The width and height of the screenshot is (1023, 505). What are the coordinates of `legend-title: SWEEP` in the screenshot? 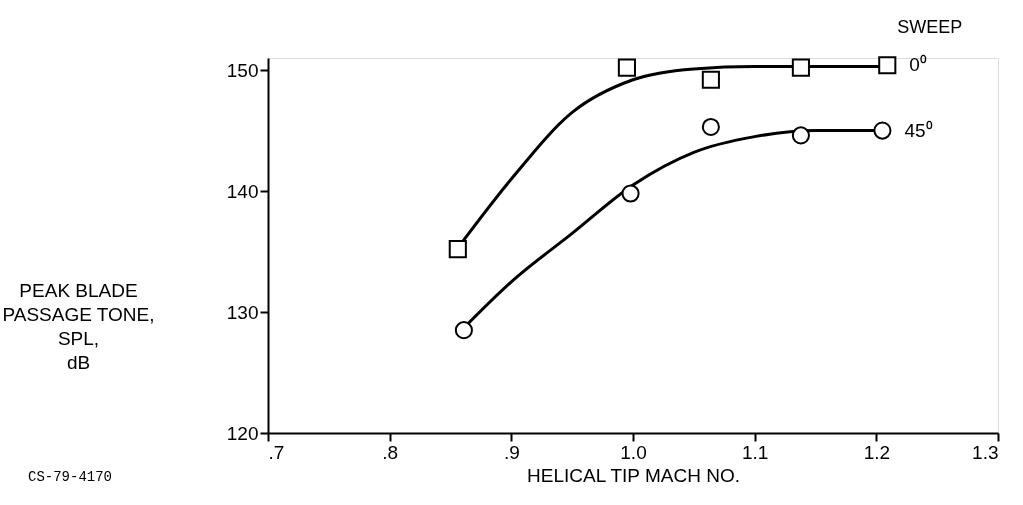 It's located at (930, 27).